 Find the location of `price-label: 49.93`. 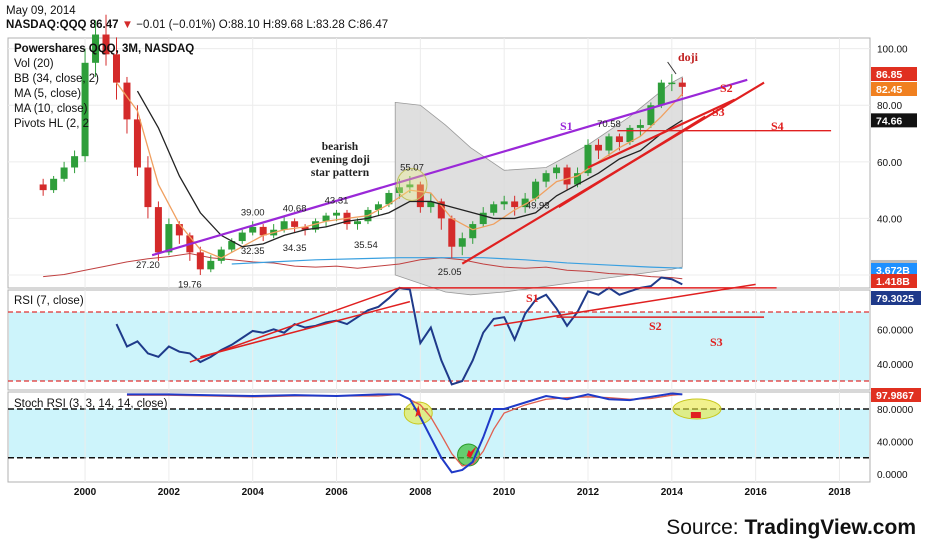

price-label: 49.93 is located at coordinates (538, 206).